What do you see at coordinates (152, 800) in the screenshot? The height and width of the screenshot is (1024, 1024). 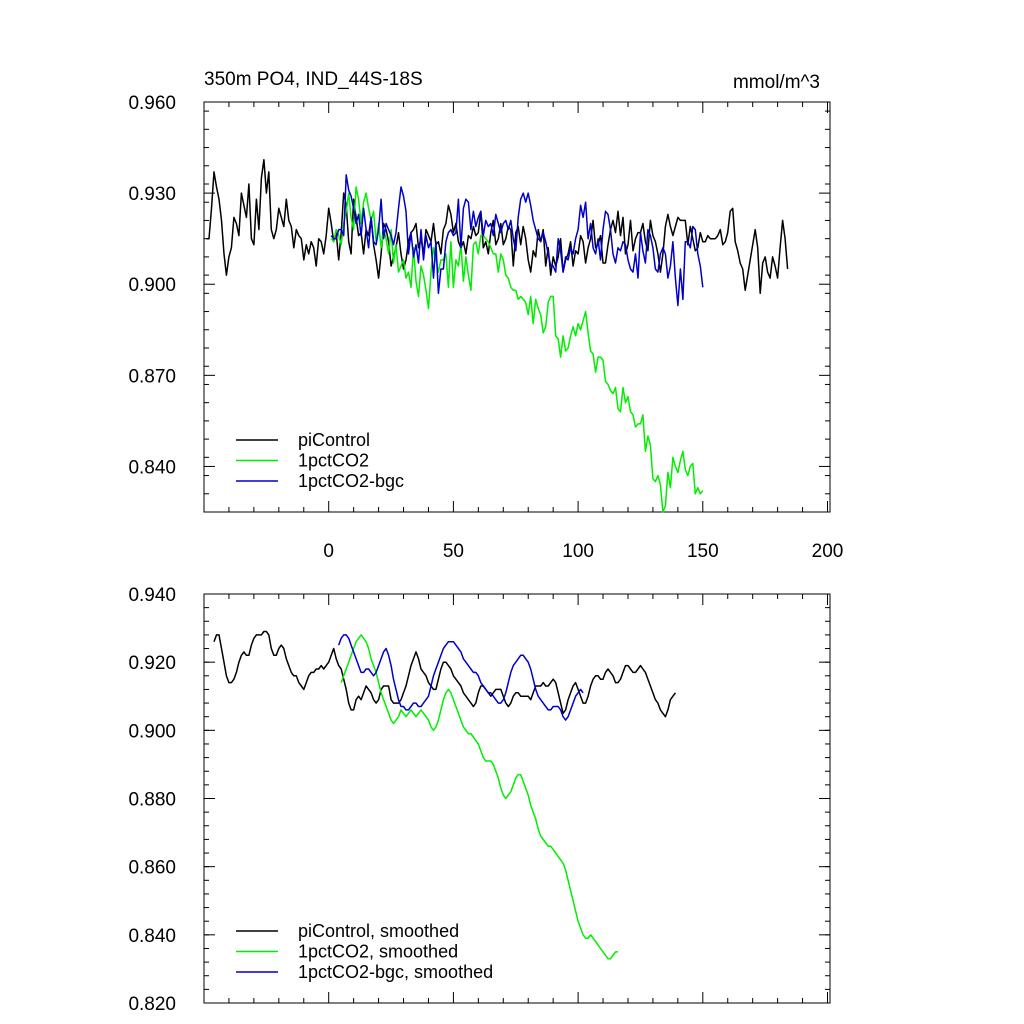 I see `y-tick-label: 0.880` at bounding box center [152, 800].